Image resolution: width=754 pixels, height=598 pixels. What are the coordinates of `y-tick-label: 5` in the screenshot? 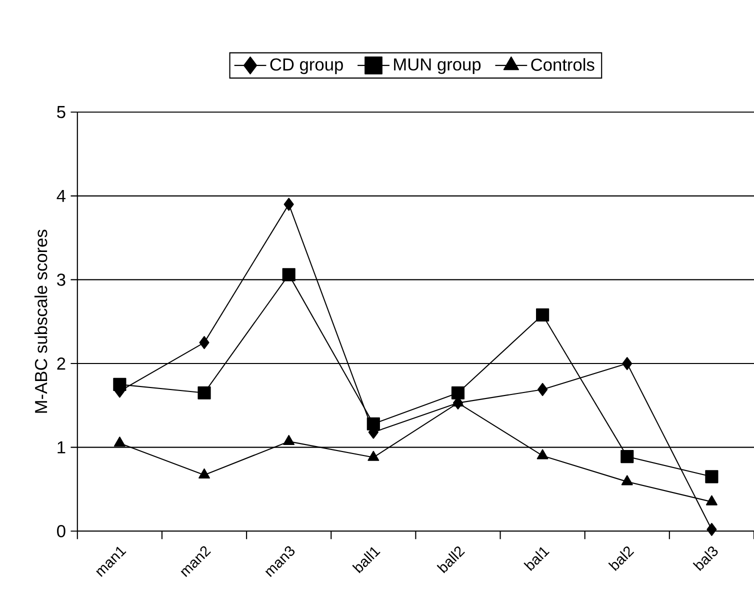 It's located at (61, 112).